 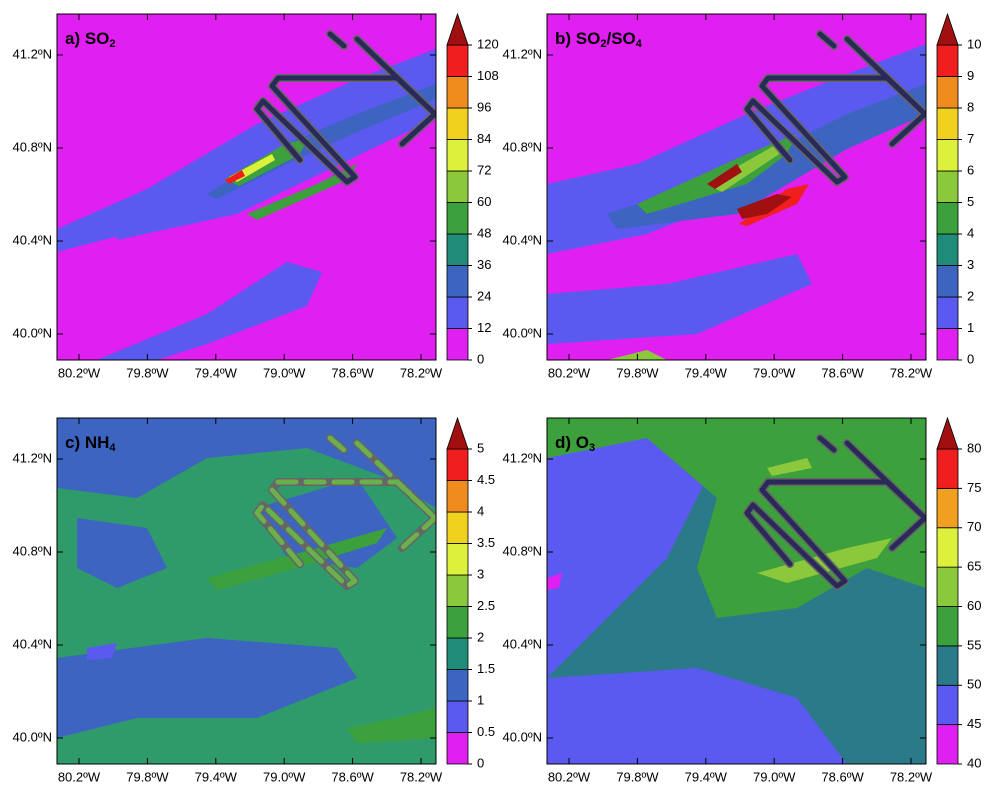 I want to click on longitude-label: 80.2ºW, so click(x=569, y=776).